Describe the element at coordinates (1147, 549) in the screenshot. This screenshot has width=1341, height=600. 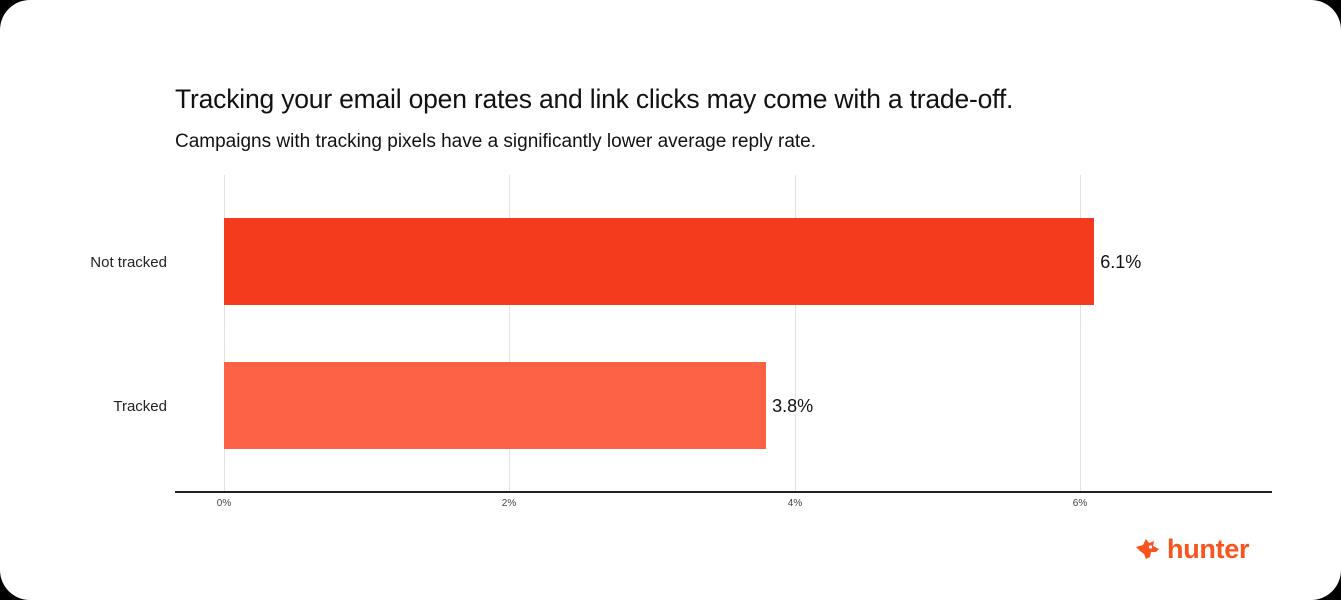
I see `fox-head-icon` at that location.